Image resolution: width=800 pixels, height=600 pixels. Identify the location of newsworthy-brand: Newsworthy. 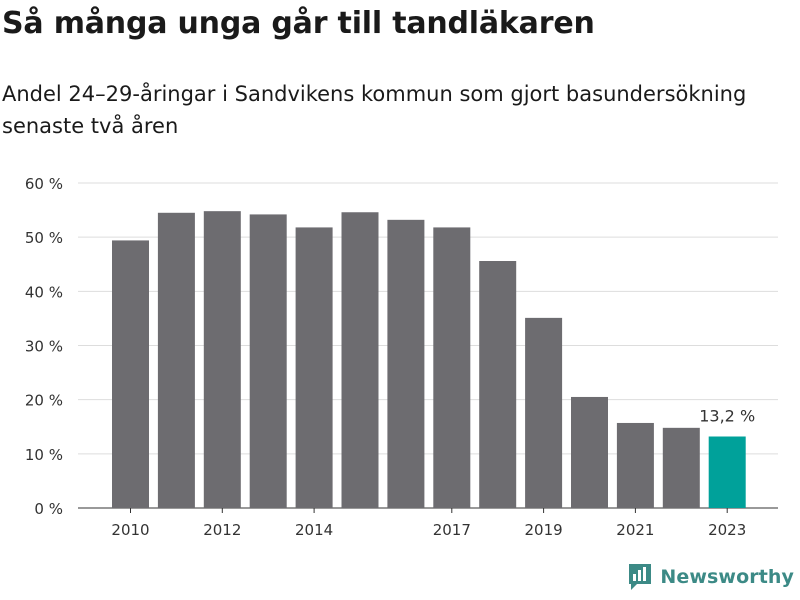
(710, 577).